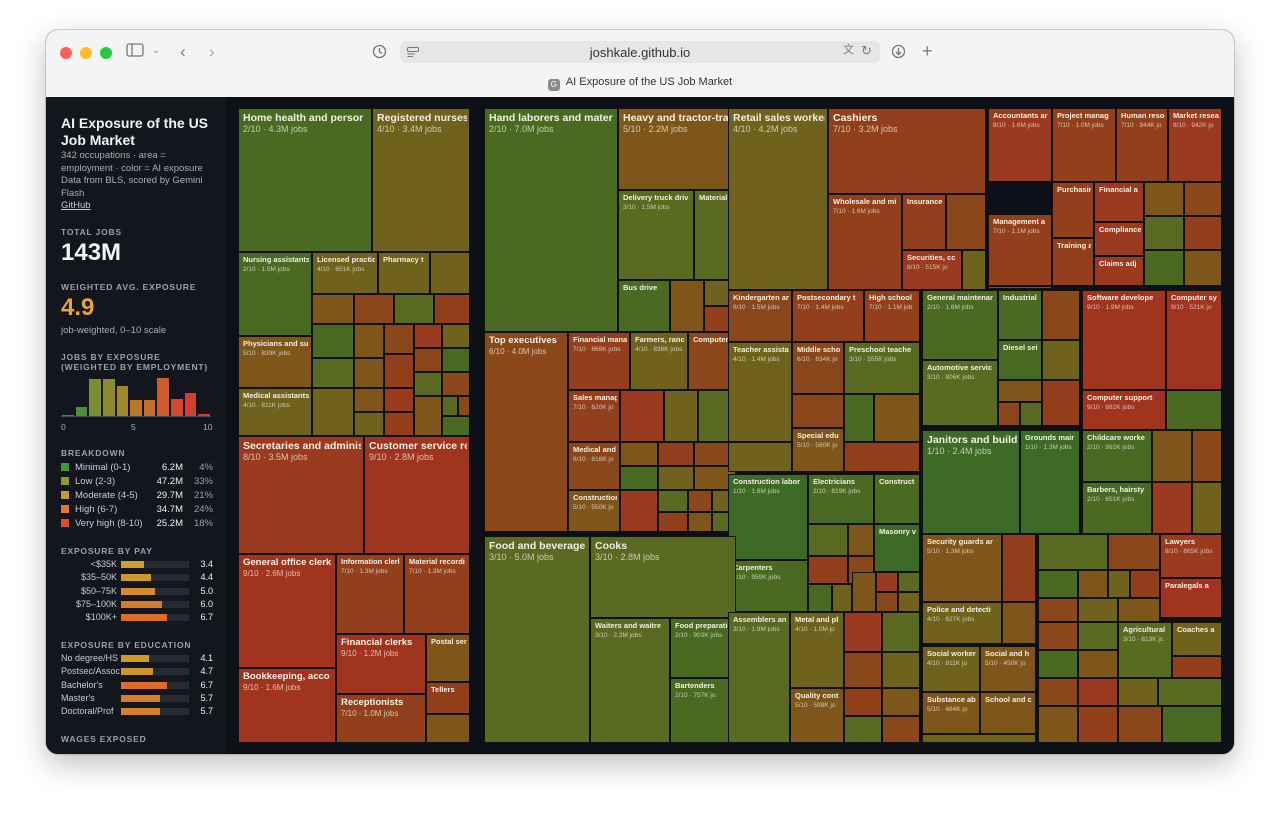  Describe the element at coordinates (778, 199) in the screenshot. I see `treemap-cell: Retail sales workers 4/10 · 4.2M jobs` at that location.